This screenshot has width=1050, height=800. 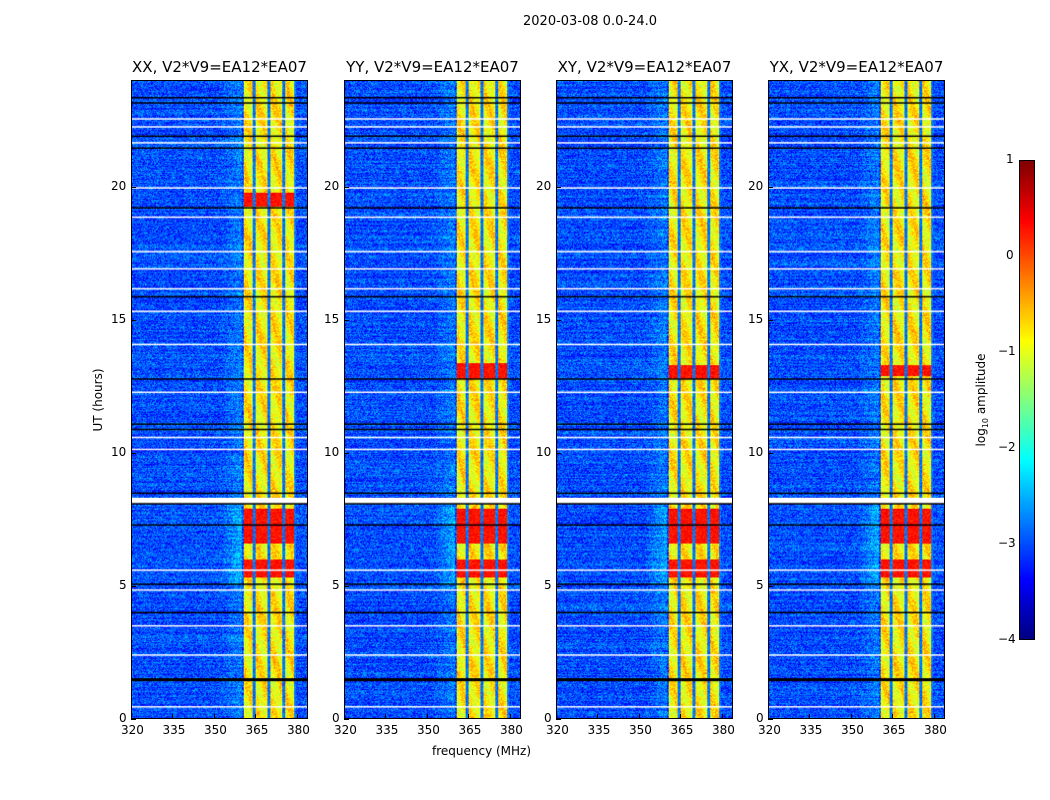 I want to click on panel-title: YX, V2*V9=EA12*EA07, so click(x=856, y=67).